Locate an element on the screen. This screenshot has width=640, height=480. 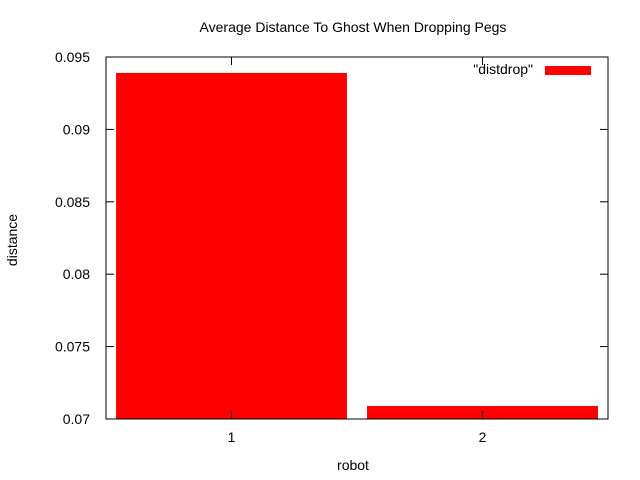
x-axis-label: robot is located at coordinates (353, 465).